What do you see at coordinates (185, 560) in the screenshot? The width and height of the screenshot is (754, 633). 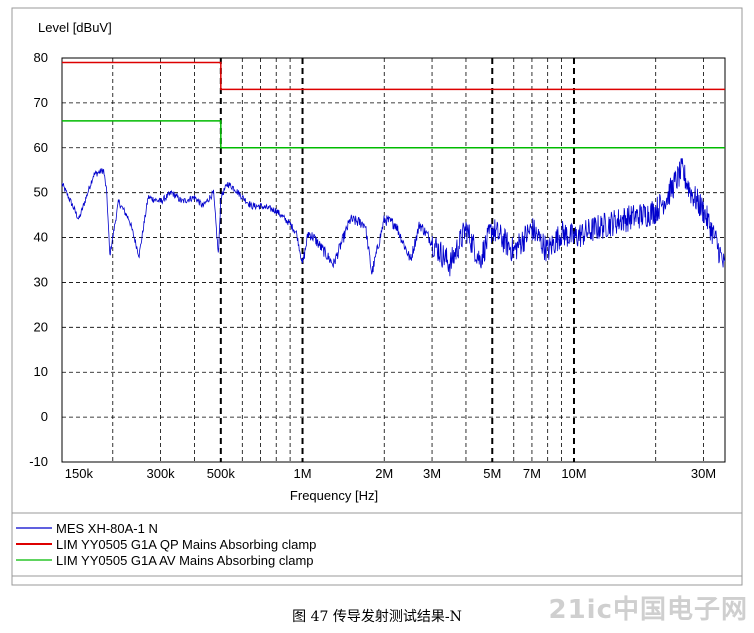 I see `legend-entry: LIM YY0505 G1A AV Mains Absorbing clamp` at bounding box center [185, 560].